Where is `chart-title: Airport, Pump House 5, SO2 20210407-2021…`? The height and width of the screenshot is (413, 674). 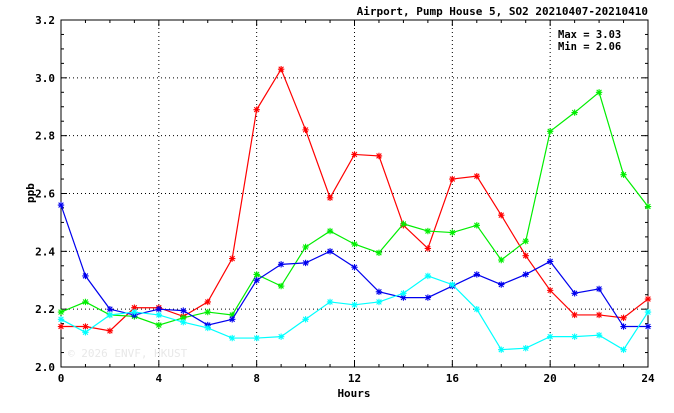 chart-title: Airport, Pump House 5, SO2 20210407-2021… is located at coordinates (502, 11).